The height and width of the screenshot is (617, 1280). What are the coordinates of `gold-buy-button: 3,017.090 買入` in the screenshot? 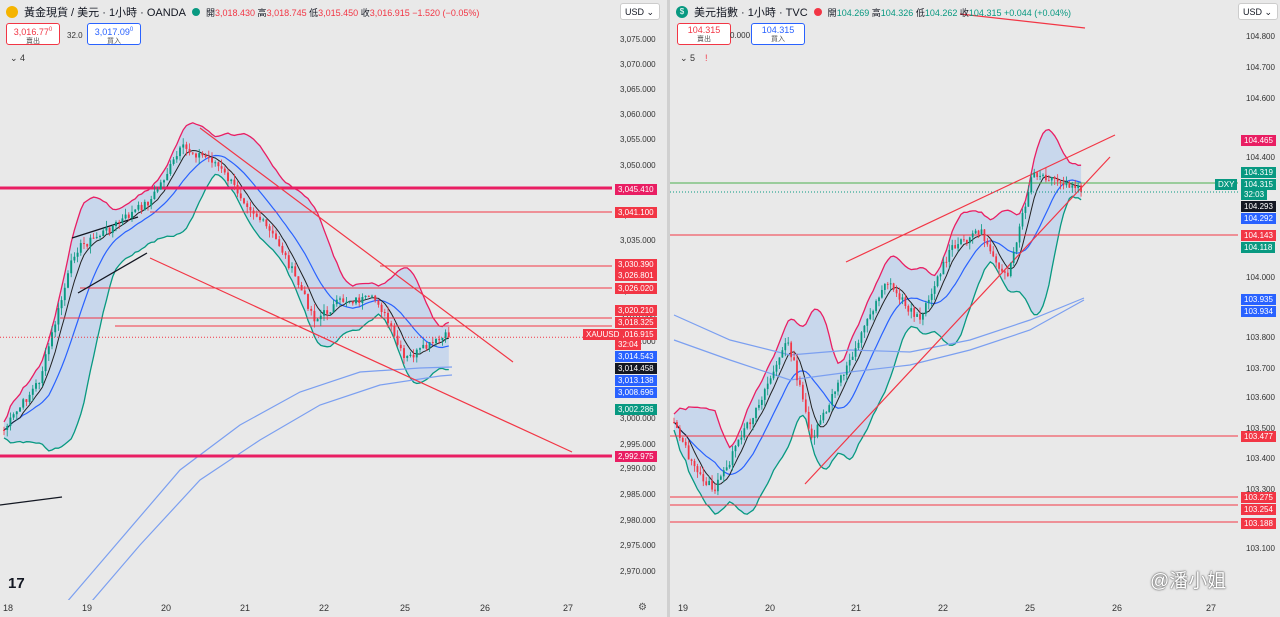 It's located at (114, 34).